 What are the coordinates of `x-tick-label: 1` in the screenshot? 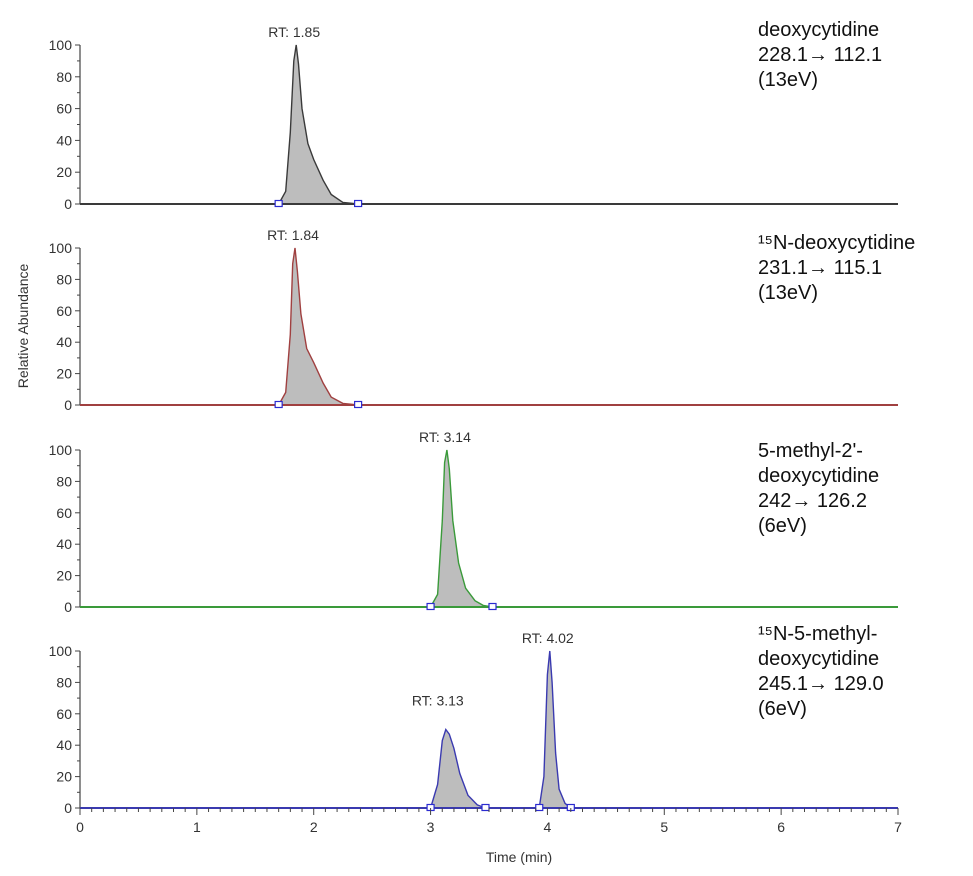 It's located at (197, 827).